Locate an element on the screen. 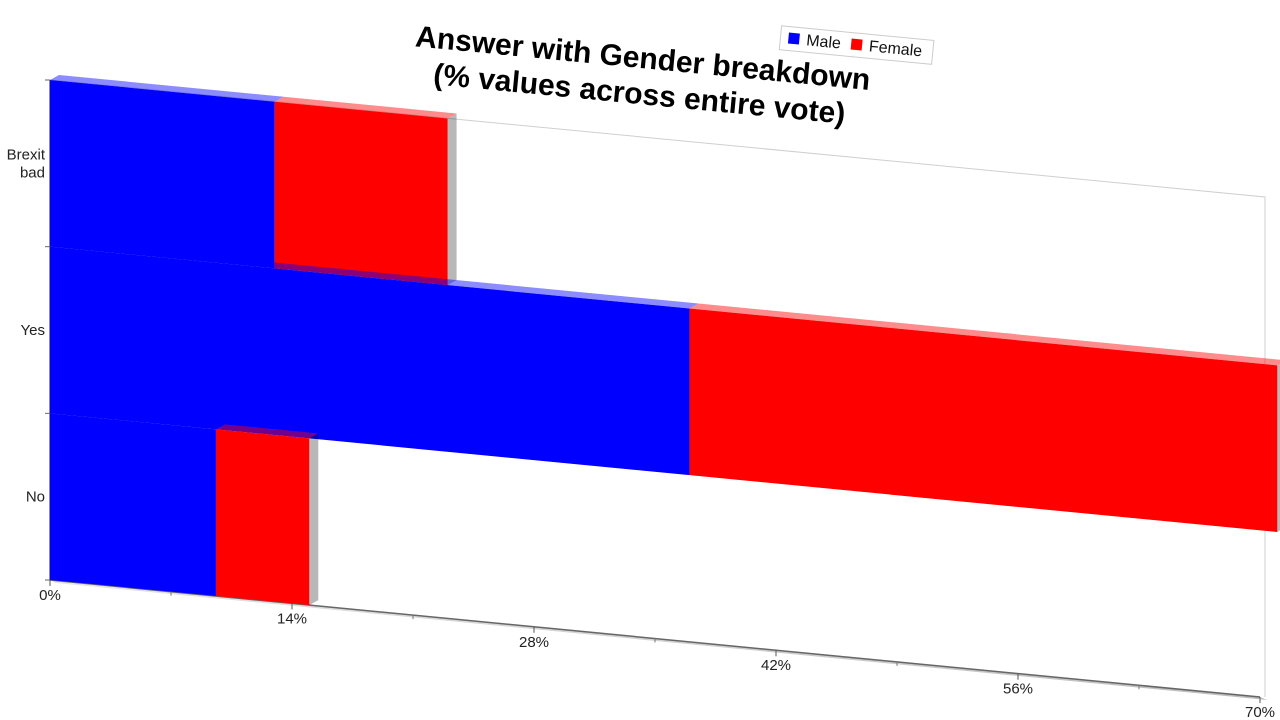 The image size is (1280, 720). value-tick-label: 0% is located at coordinates (50, 595).